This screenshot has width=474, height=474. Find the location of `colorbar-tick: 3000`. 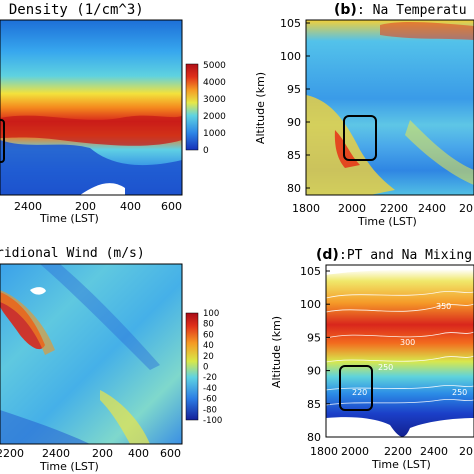

colorbar-tick: 3000 is located at coordinates (214, 100).